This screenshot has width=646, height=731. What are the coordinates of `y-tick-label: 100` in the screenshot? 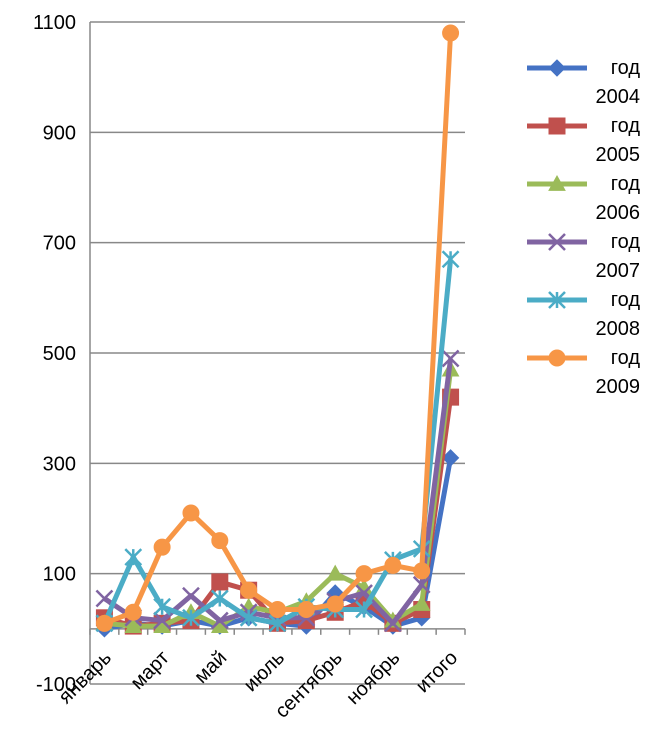 It's located at (59, 575).